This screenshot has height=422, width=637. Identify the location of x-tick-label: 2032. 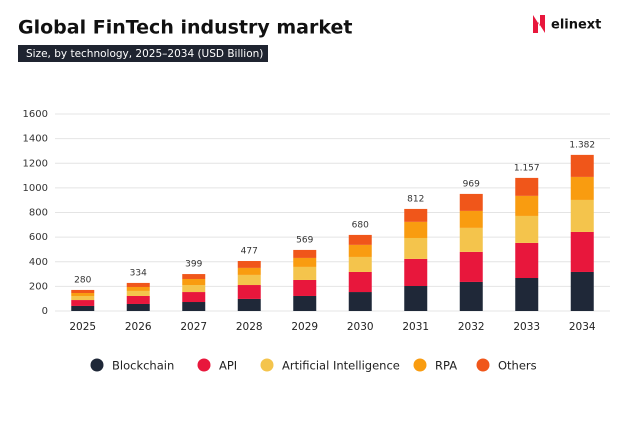
(471, 327).